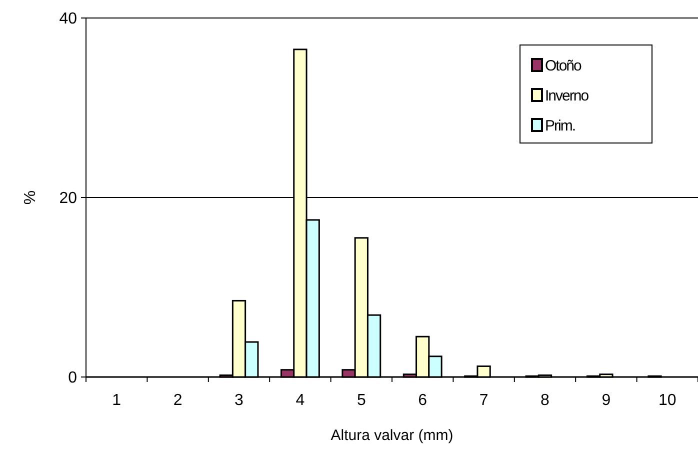  What do you see at coordinates (239, 400) in the screenshot?
I see `x-tick-label: 3` at bounding box center [239, 400].